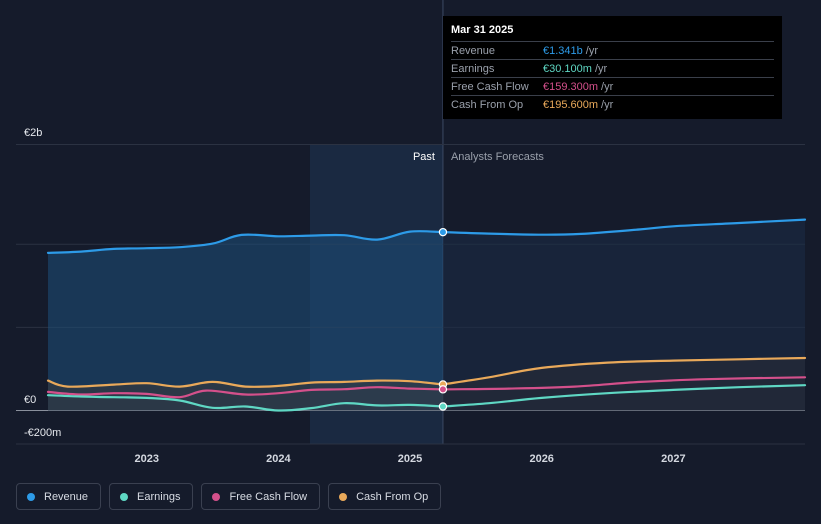  Describe the element at coordinates (410, 459) in the screenshot. I see `x-tick-label: 2025` at that location.